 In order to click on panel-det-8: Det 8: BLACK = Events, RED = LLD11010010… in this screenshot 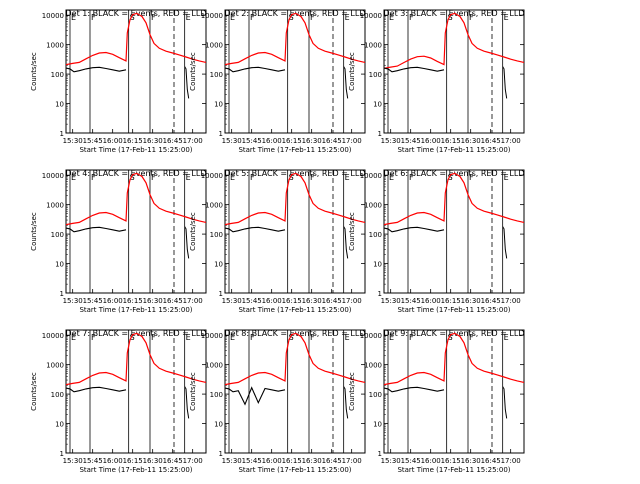, I will do `click(277, 401)`.